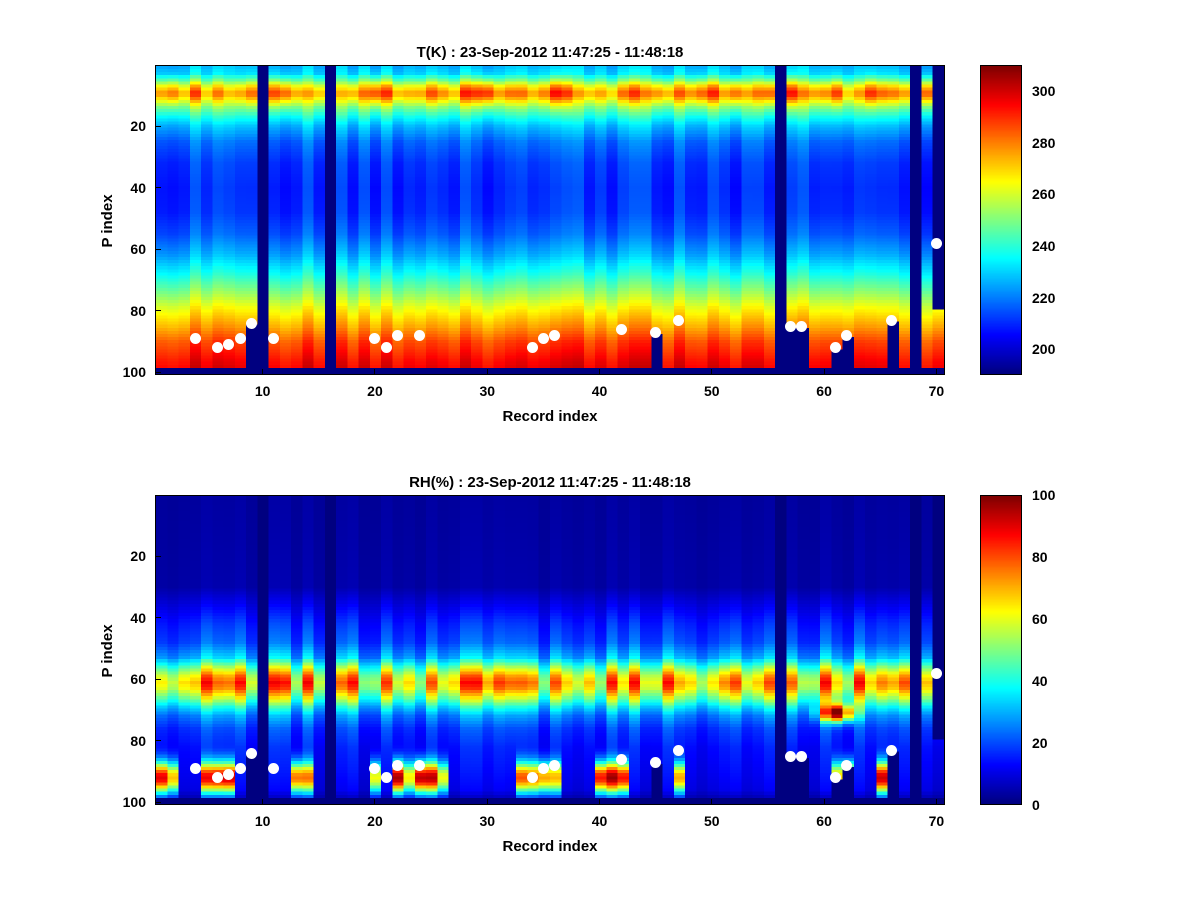 The height and width of the screenshot is (900, 1200). I want to click on y-tick-label: 60, so click(138, 679).